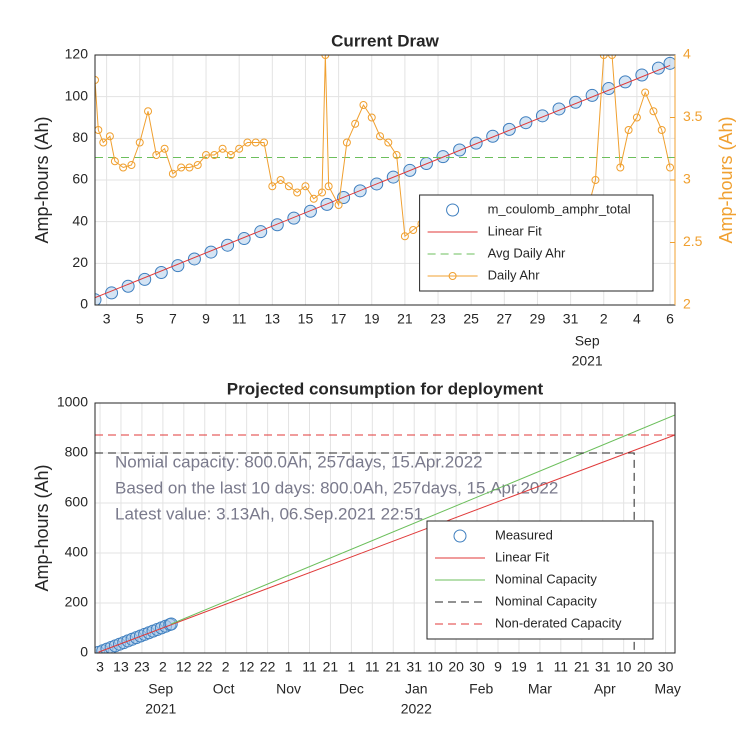 This screenshot has width=746, height=733. What do you see at coordinates (385, 388) in the screenshot?
I see `chart-title: Projected consumption for deployment` at bounding box center [385, 388].